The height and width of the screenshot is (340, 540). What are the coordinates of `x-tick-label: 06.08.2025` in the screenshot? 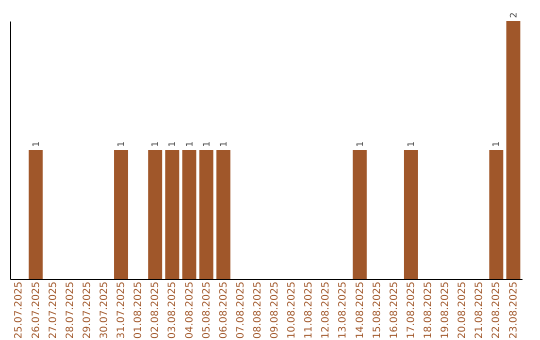 It's located at (224, 310).